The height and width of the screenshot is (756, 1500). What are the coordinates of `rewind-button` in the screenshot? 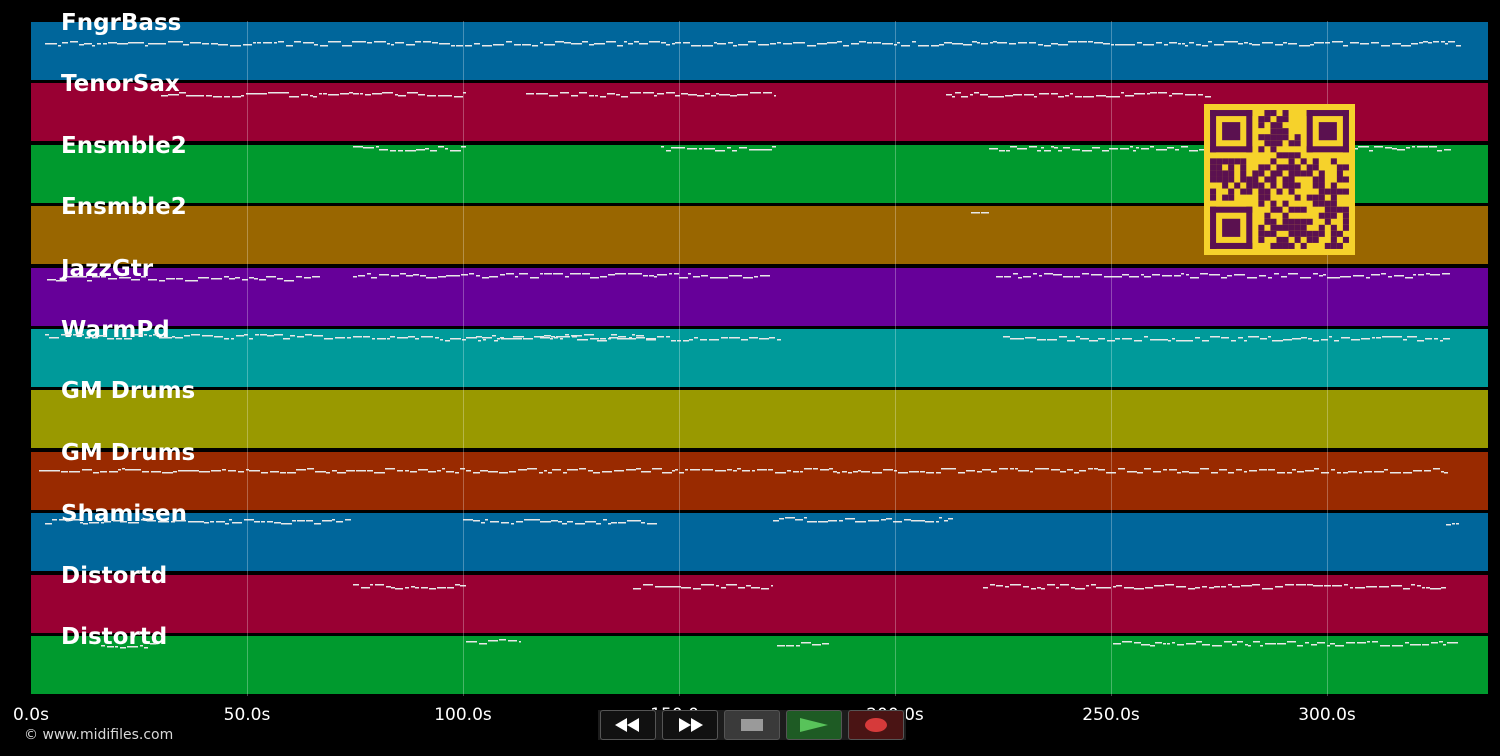 It's located at (628, 725).